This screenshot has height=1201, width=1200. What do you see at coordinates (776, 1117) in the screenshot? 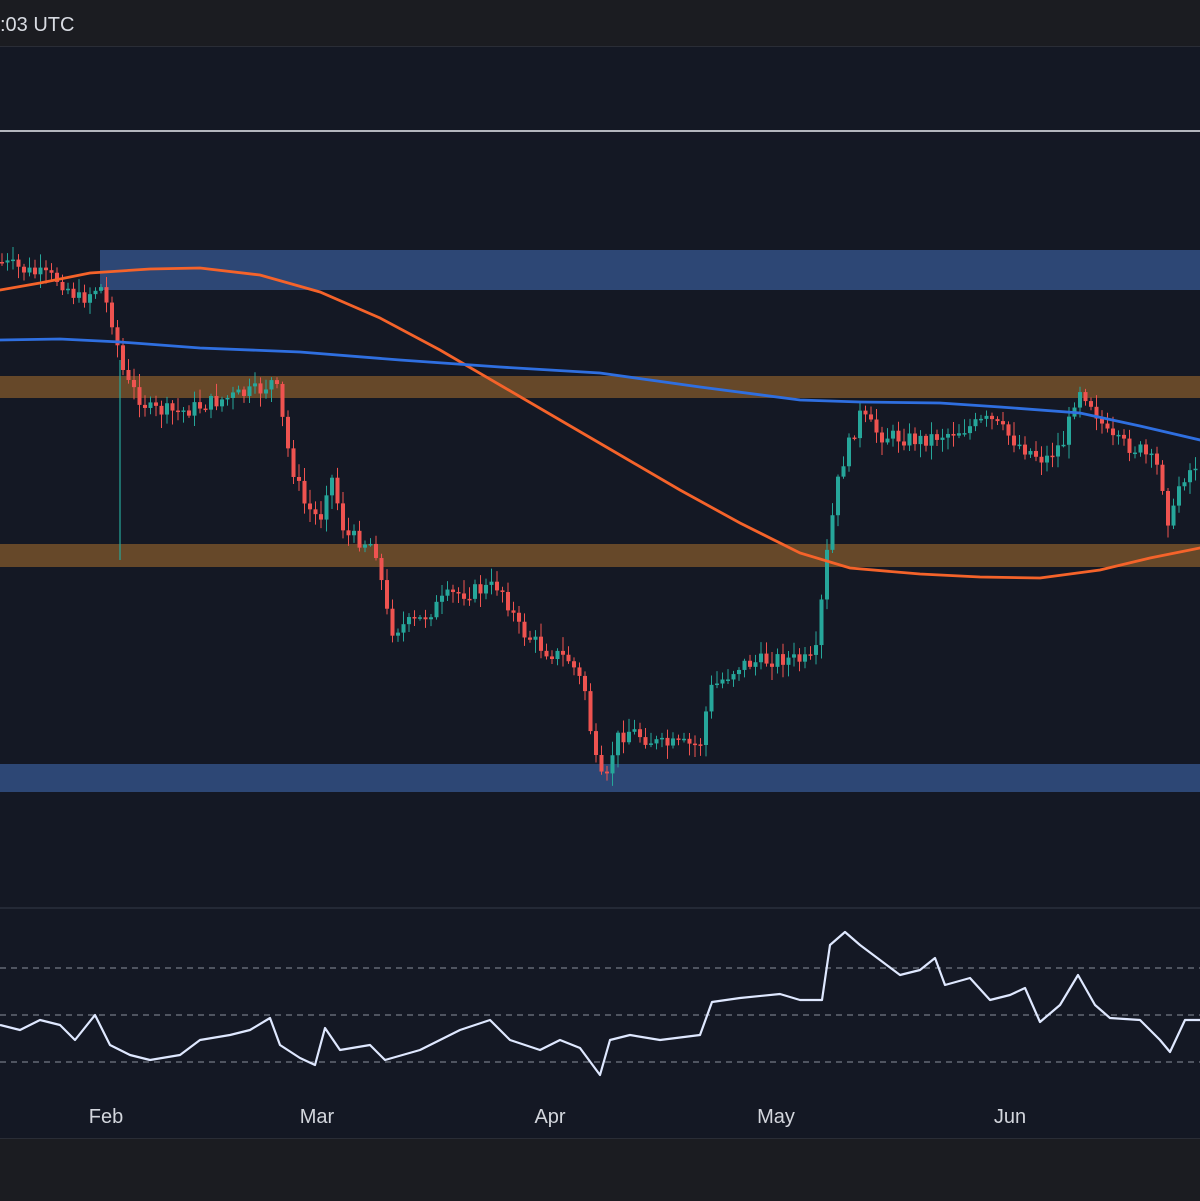
I see `x-tick-label: May` at bounding box center [776, 1117].